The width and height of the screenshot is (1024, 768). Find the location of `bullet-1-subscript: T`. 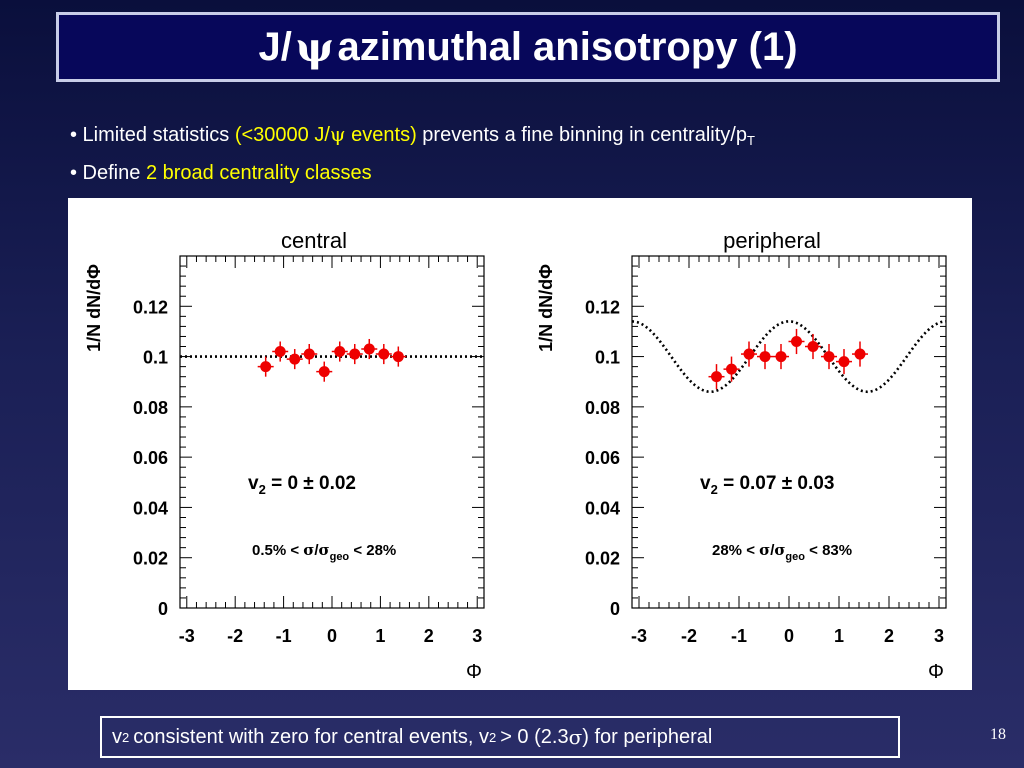

bullet-1-subscript: T is located at coordinates (750, 140).